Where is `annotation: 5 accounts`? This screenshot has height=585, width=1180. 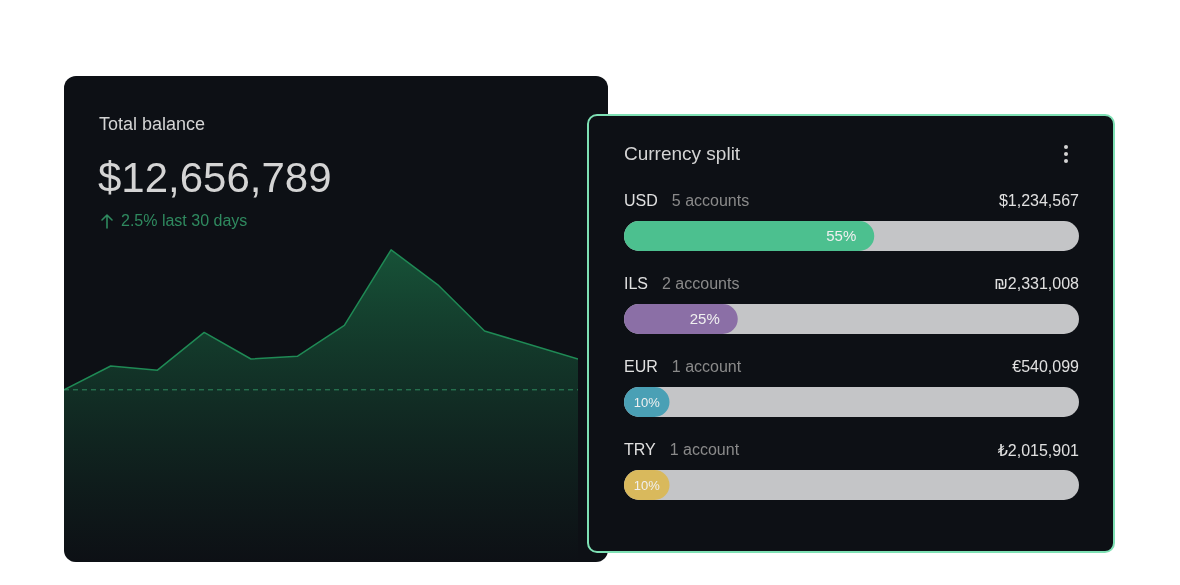 annotation: 5 accounts is located at coordinates (710, 201).